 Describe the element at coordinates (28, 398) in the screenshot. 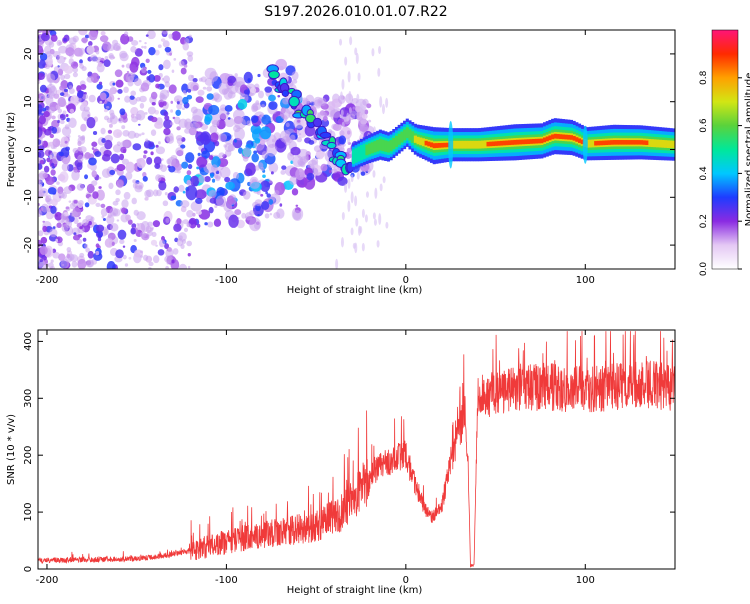

I see `snr-ytick-label: 300` at that location.